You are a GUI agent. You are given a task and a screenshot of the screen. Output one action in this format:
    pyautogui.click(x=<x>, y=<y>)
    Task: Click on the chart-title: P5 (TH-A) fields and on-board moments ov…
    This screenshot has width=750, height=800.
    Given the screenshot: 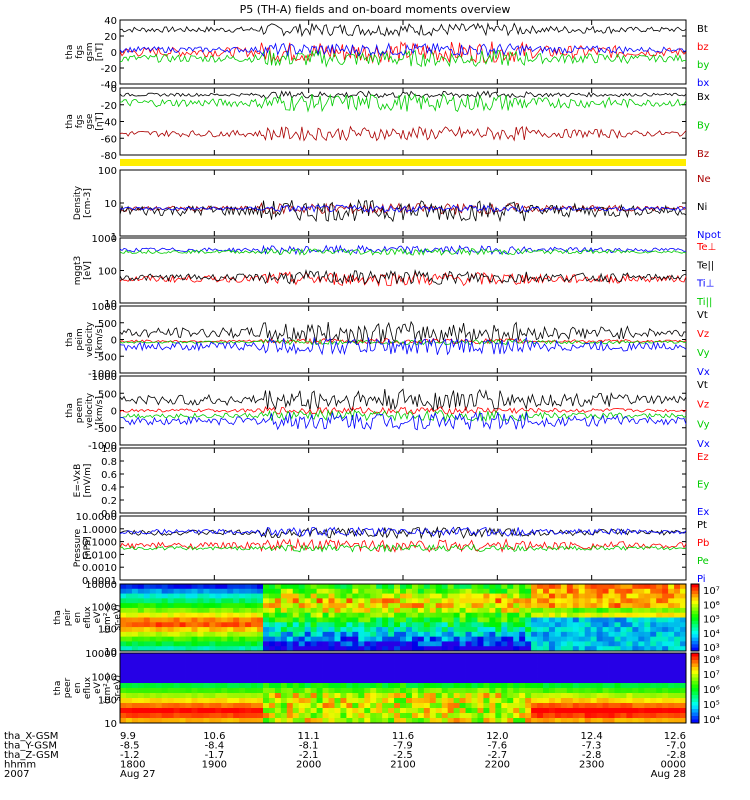 What is the action you would take?
    pyautogui.click(x=375, y=9)
    